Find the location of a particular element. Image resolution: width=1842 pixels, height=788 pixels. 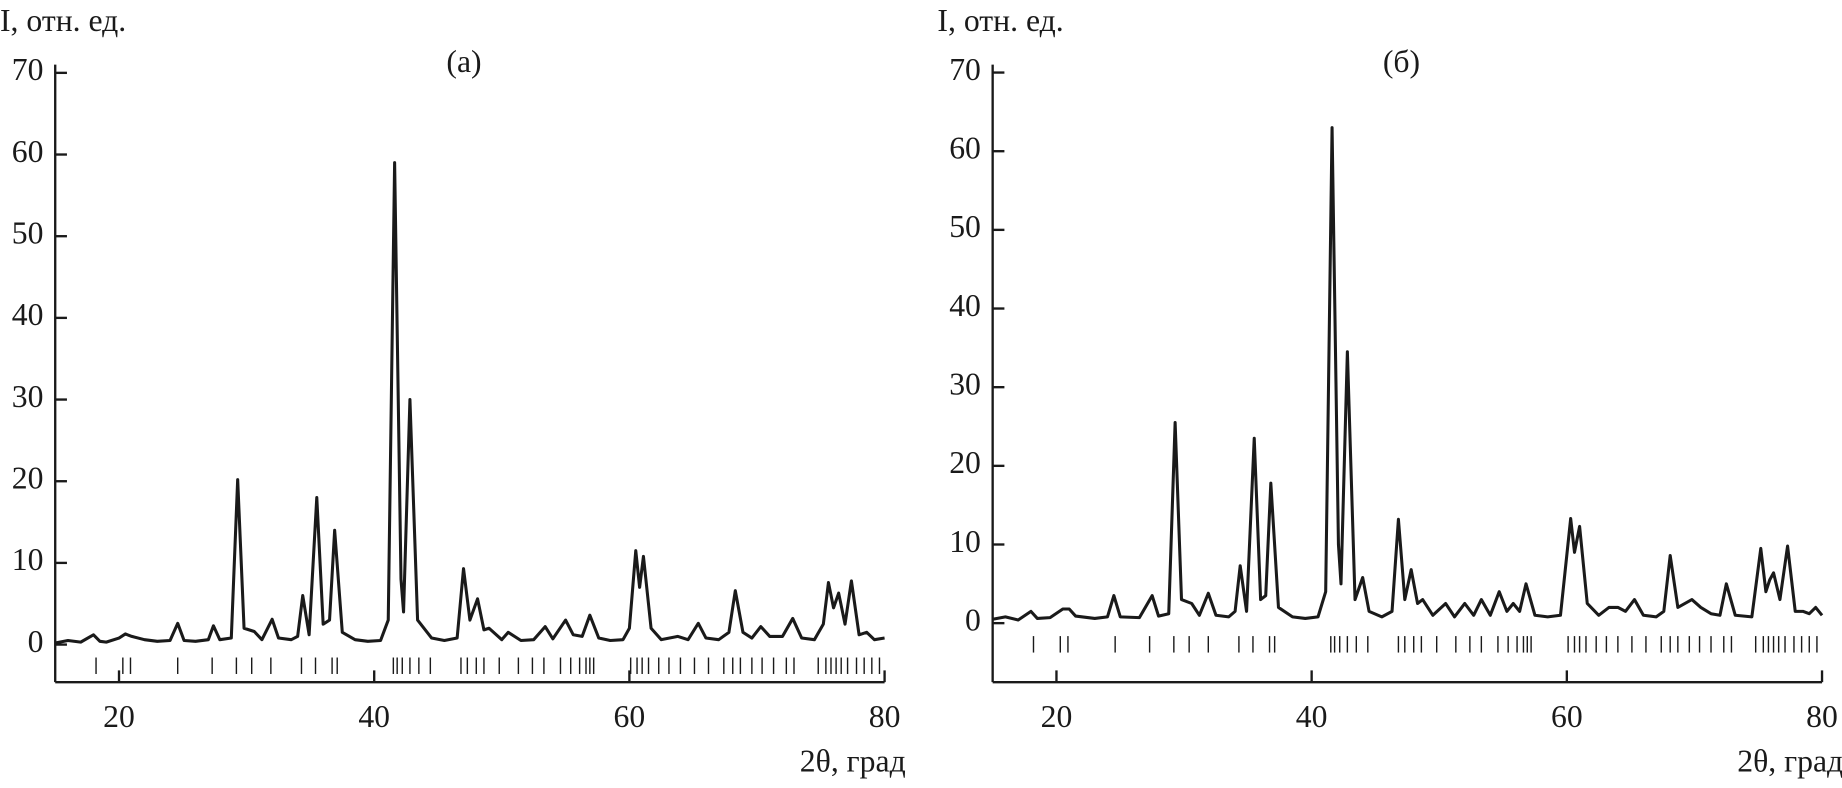

panel-label: (б) is located at coordinates (1401, 61).